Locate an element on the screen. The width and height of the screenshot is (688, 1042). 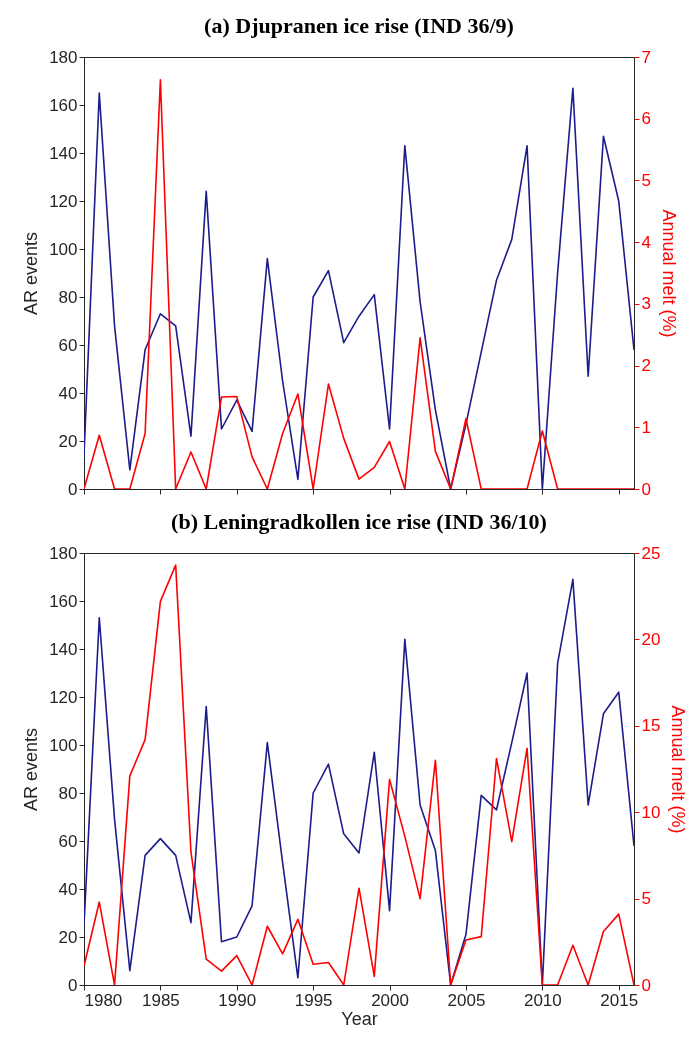
chart-title: (a) Djupranen ice rise (IND 36/9) is located at coordinates (359, 25).